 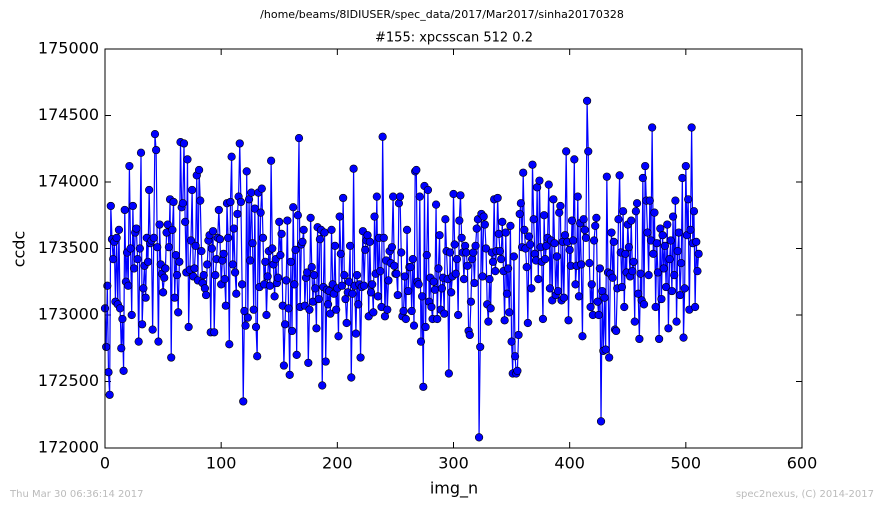 What do you see at coordinates (802, 463) in the screenshot?
I see `x-tick-label: 600` at bounding box center [802, 463].